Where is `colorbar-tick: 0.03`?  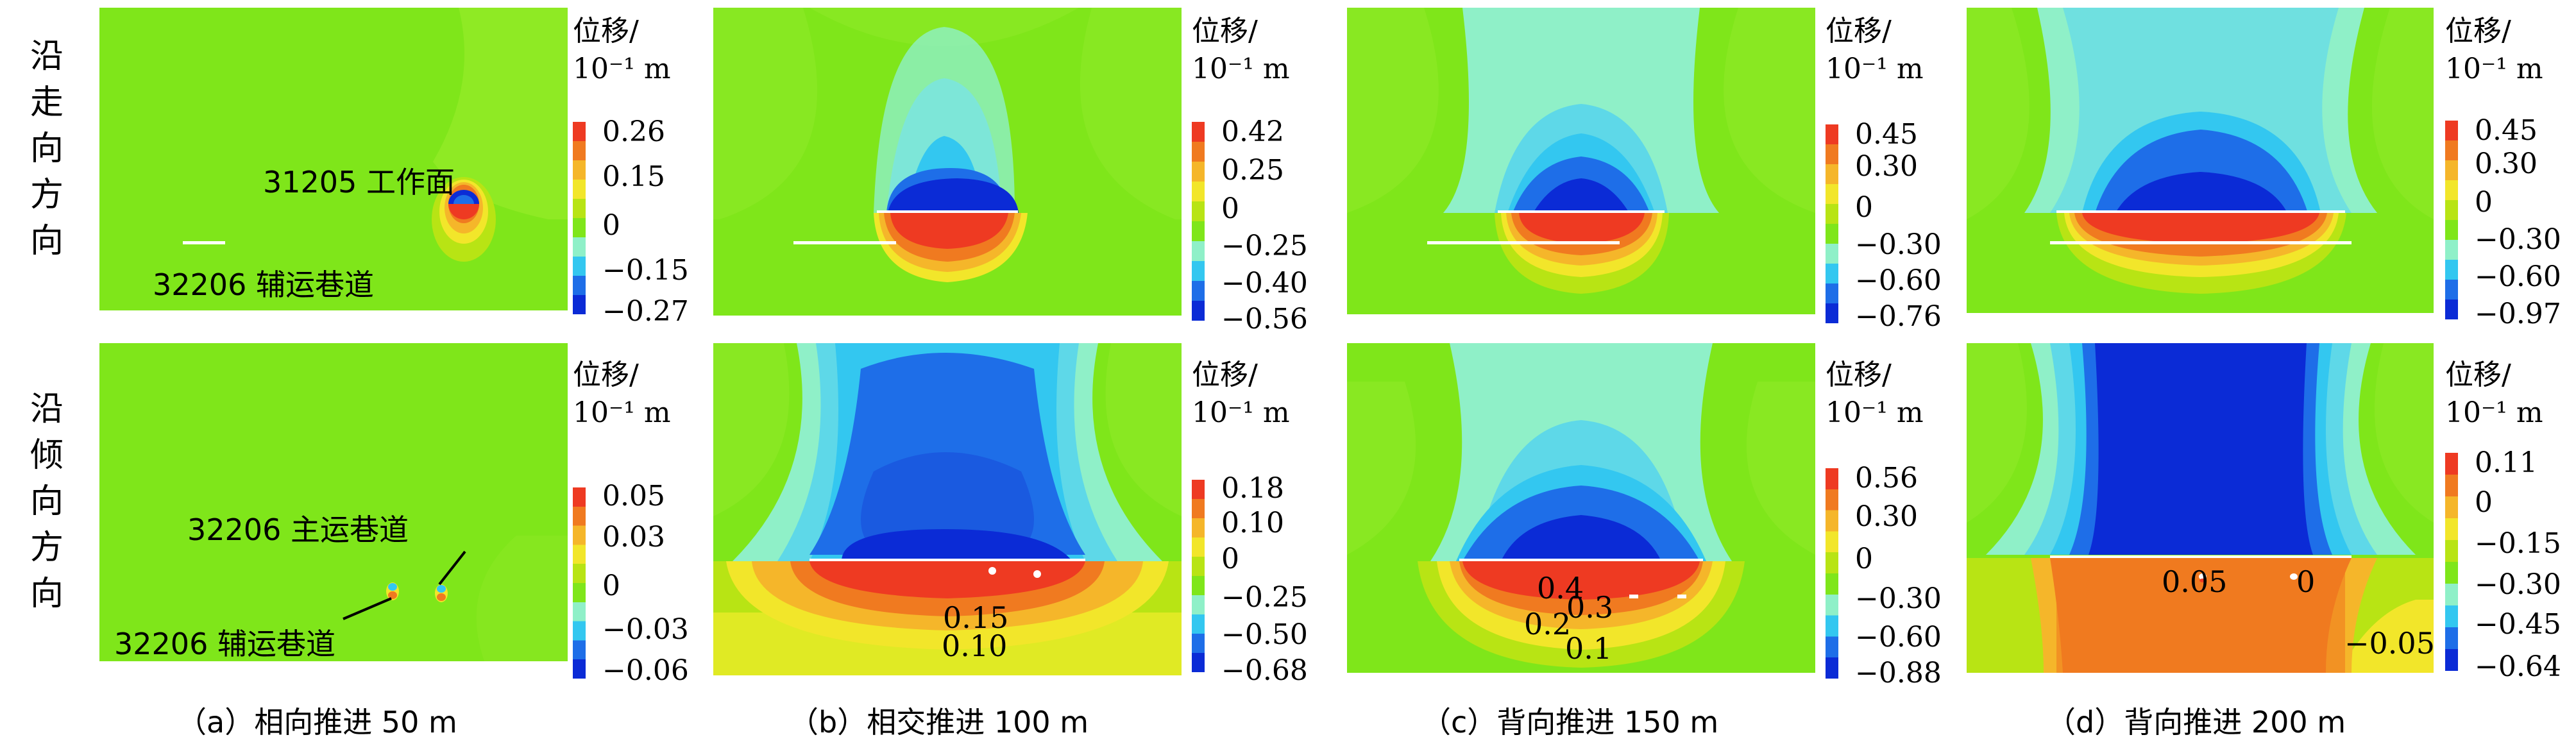 colorbar-tick: 0.03 is located at coordinates (633, 537).